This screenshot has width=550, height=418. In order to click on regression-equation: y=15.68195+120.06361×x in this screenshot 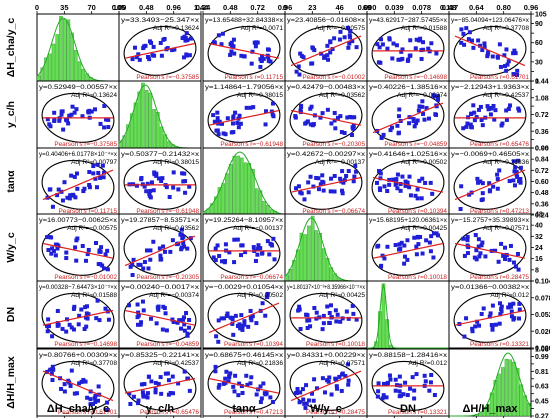, I will do `click(408, 220)`.